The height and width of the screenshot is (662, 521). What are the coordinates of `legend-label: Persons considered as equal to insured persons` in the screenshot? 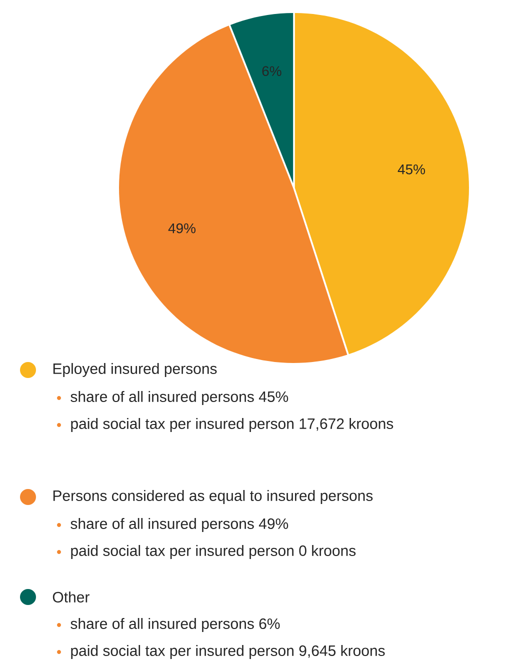 It's located at (213, 497).